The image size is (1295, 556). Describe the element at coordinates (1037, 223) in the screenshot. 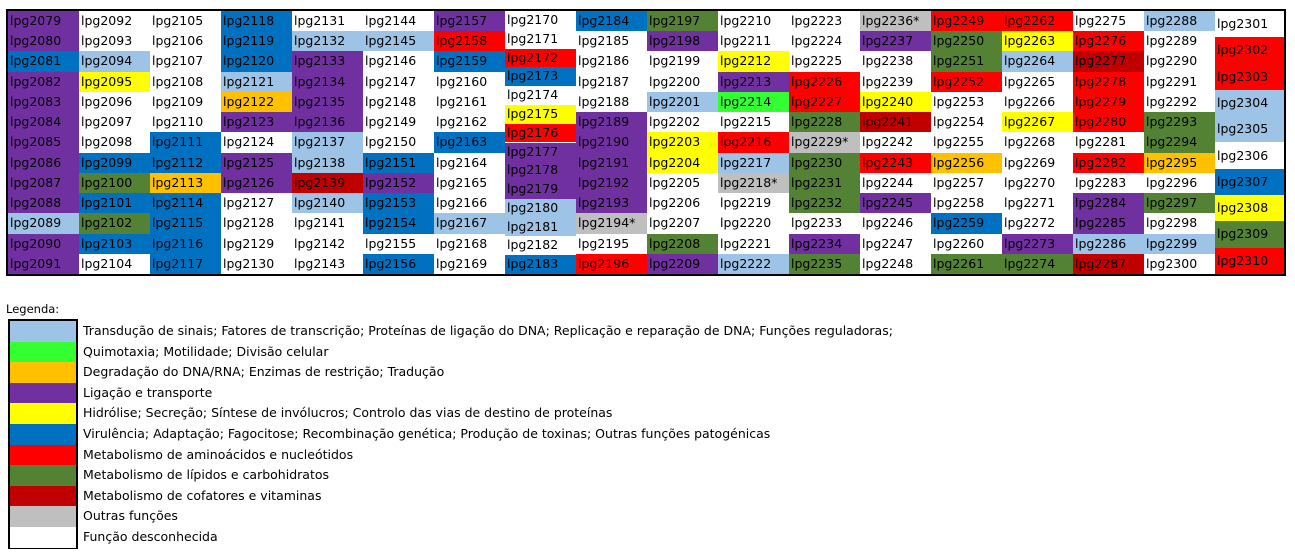

I see `gene-cell: lpg2272` at that location.